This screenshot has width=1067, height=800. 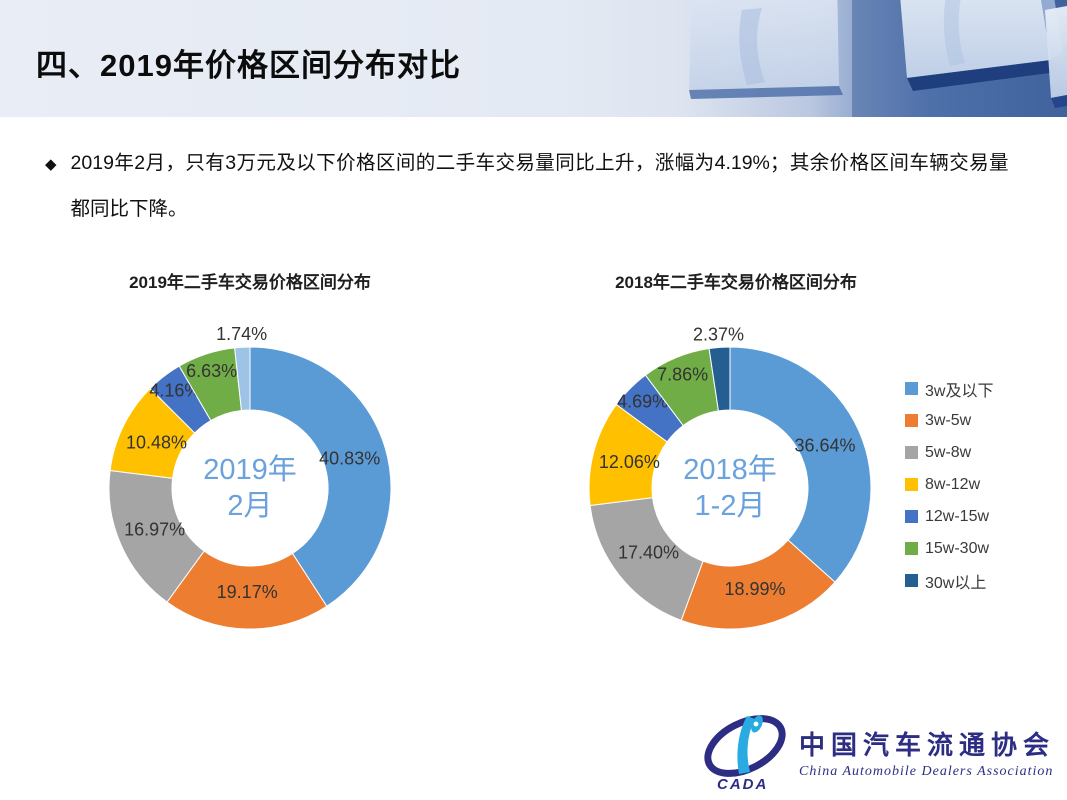 I want to click on legend-item-5w-8w: 5w-8w, so click(x=949, y=452).